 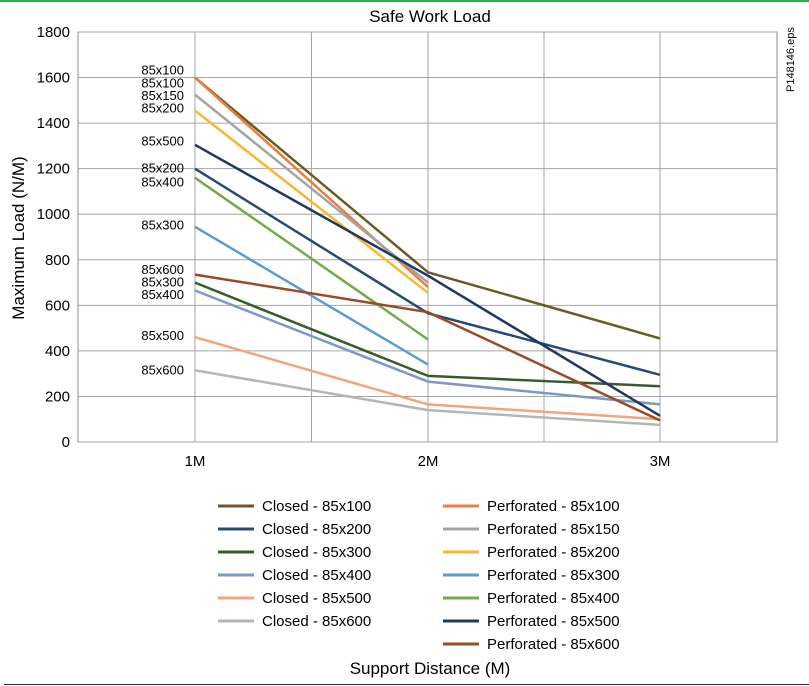 I want to click on y-tick-label: 1800, so click(x=53, y=32).